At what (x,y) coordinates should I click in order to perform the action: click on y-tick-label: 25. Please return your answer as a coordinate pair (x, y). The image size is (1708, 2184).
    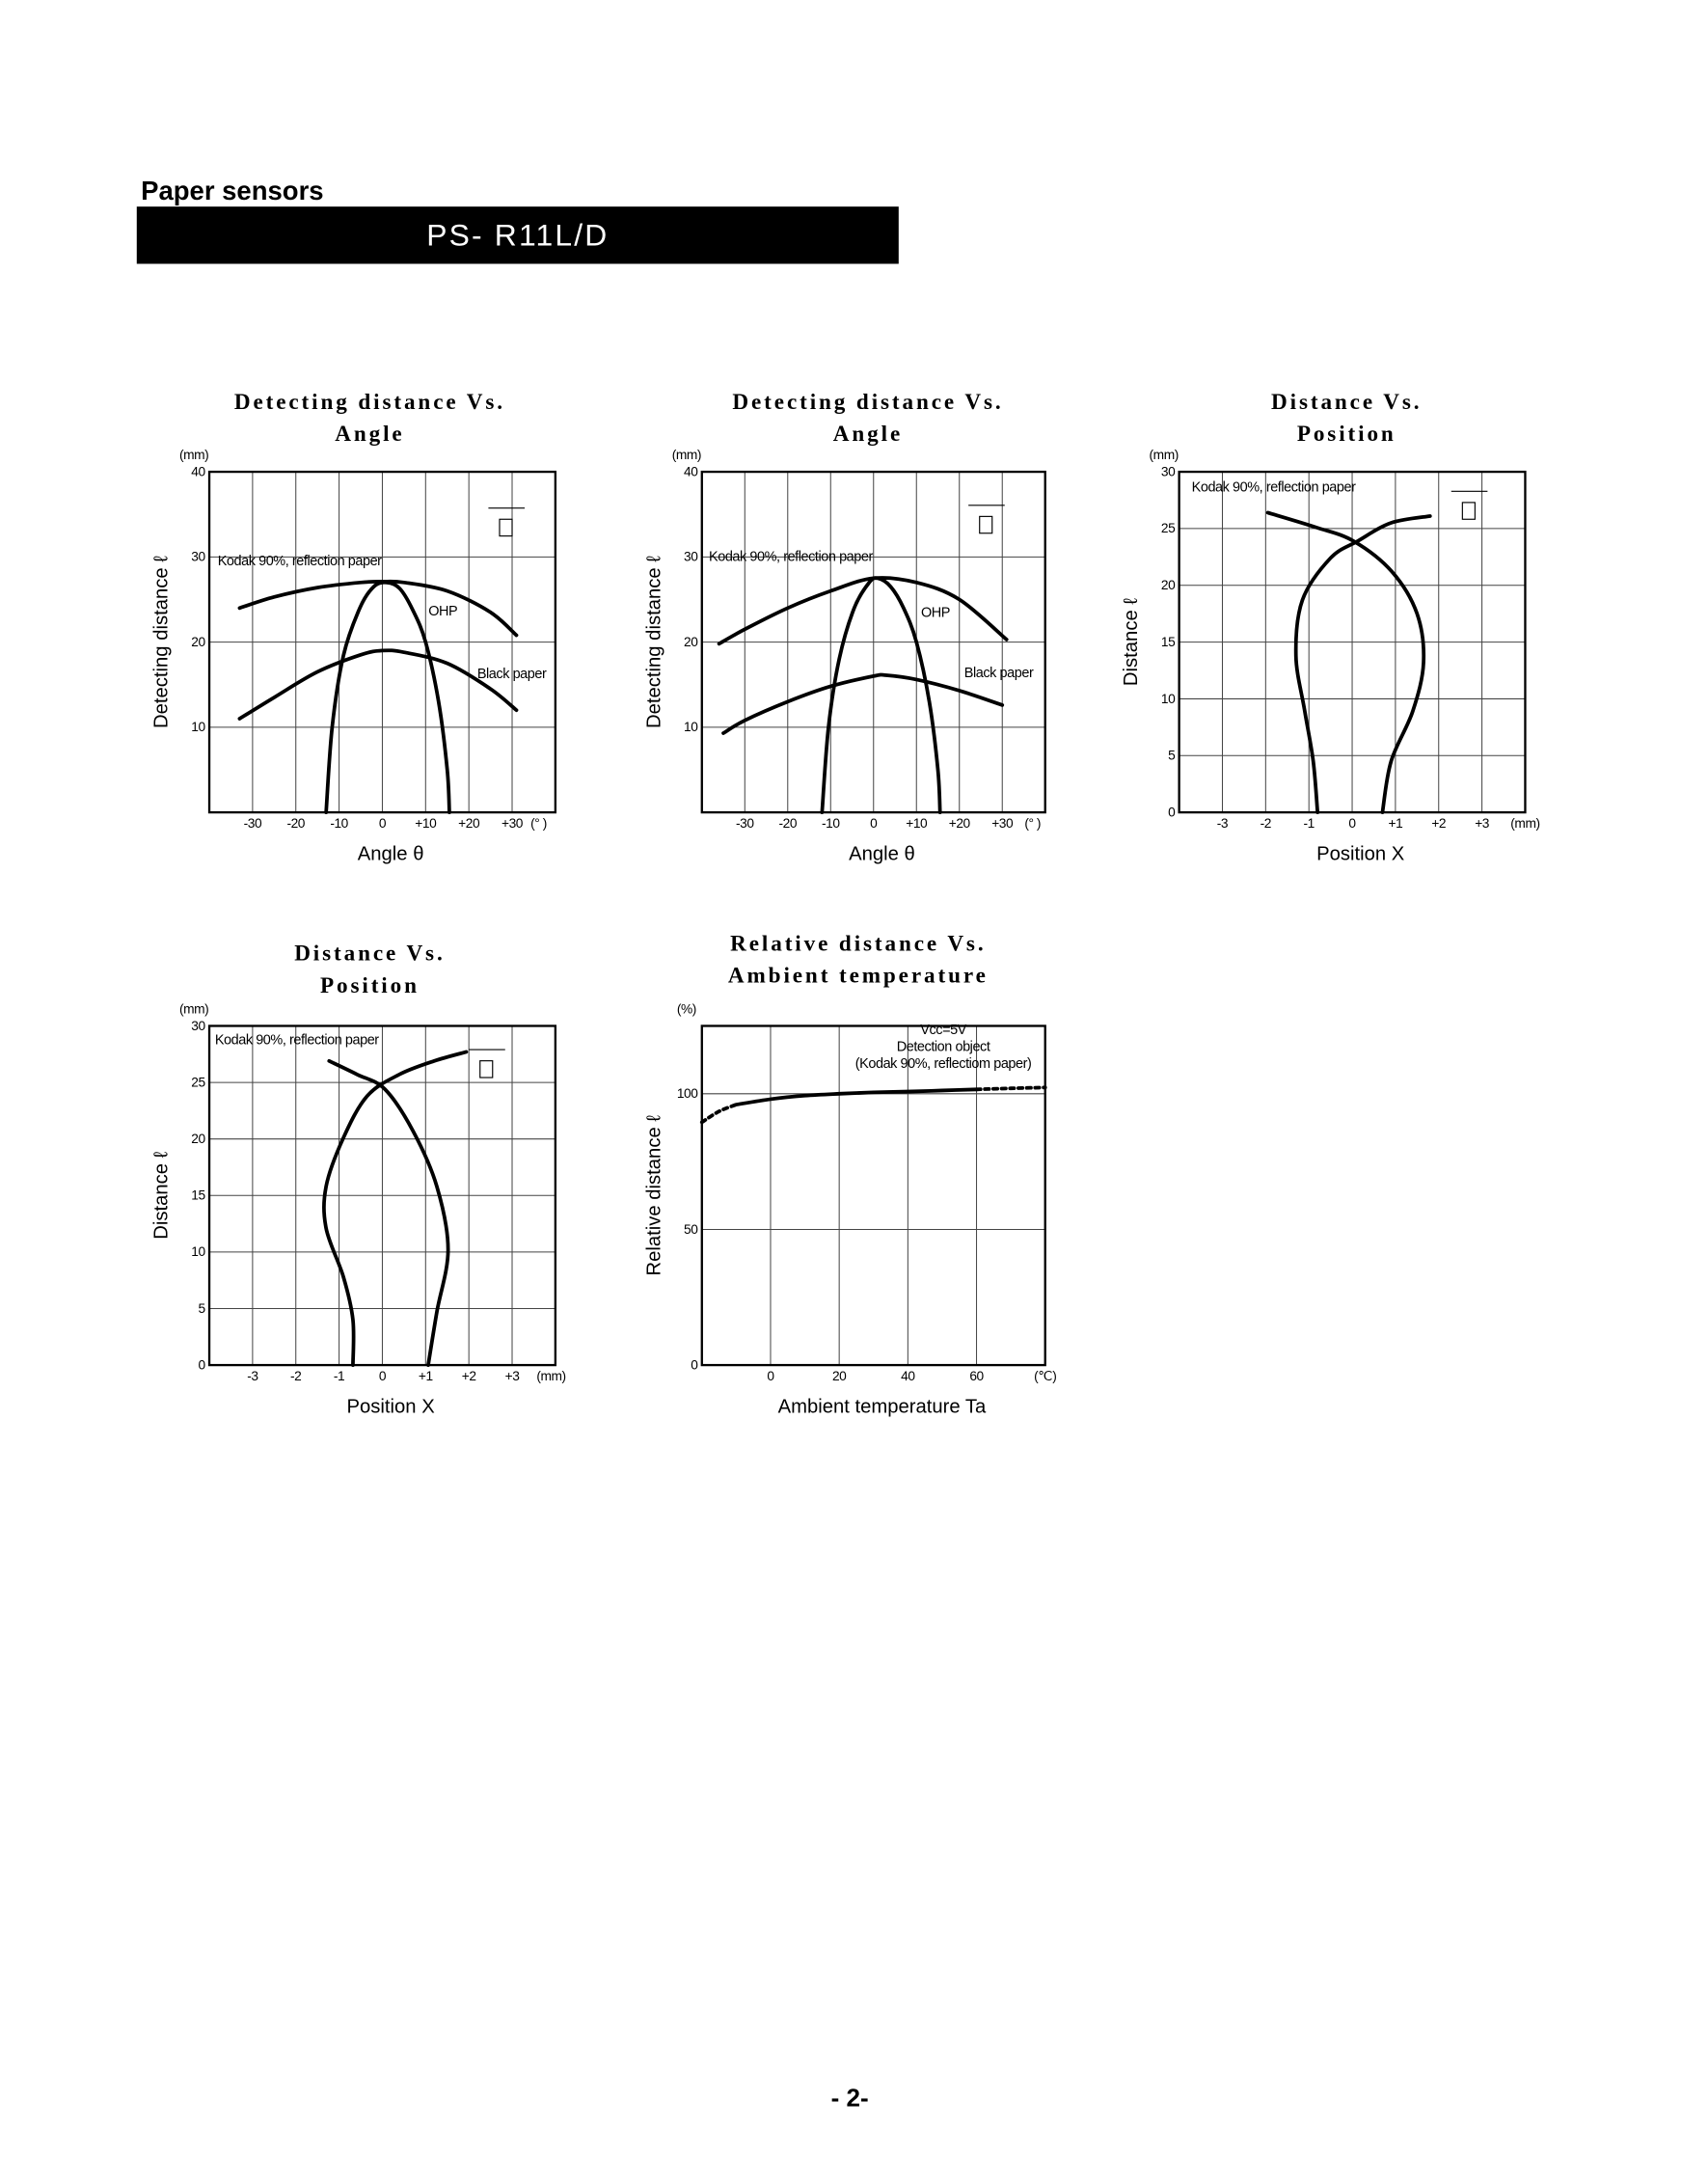
    Looking at the image, I should click on (1168, 528).